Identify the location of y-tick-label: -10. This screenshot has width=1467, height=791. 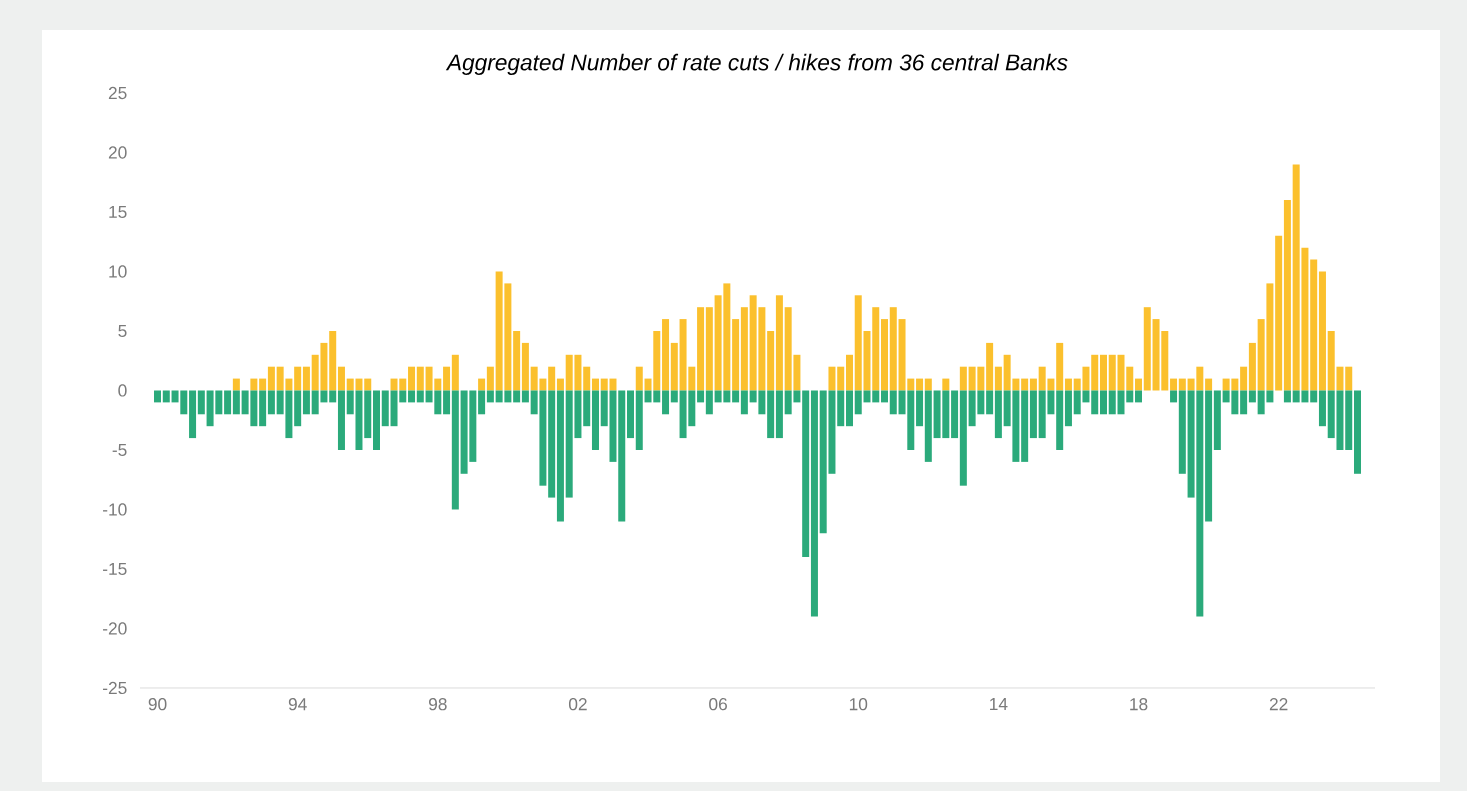
(115, 509).